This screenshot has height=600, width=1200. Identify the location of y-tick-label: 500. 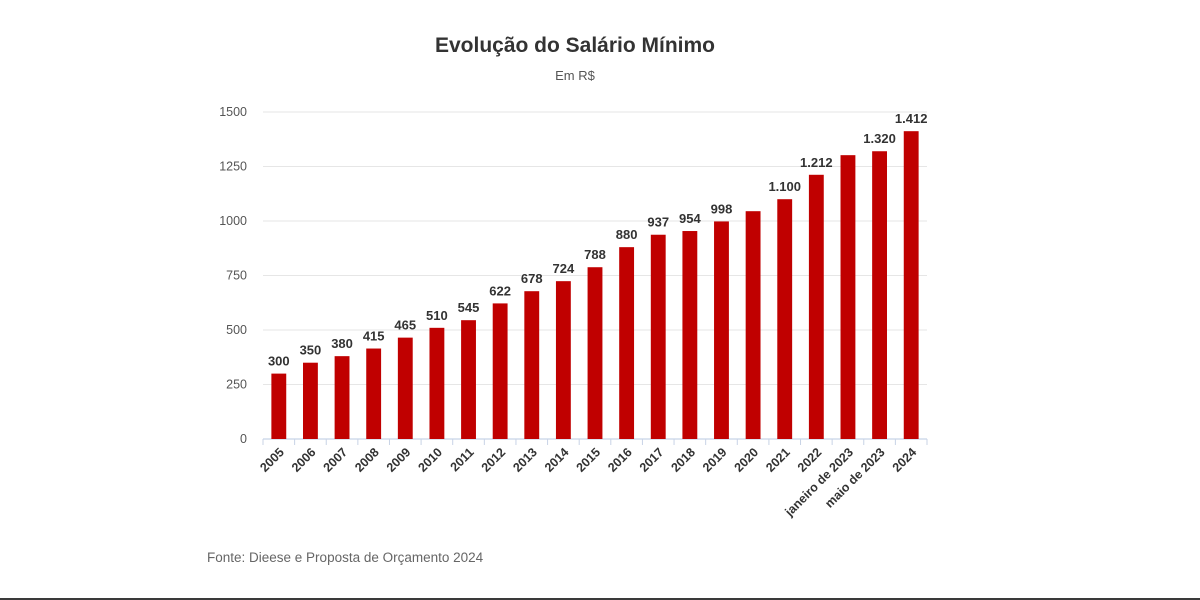
(236, 330).